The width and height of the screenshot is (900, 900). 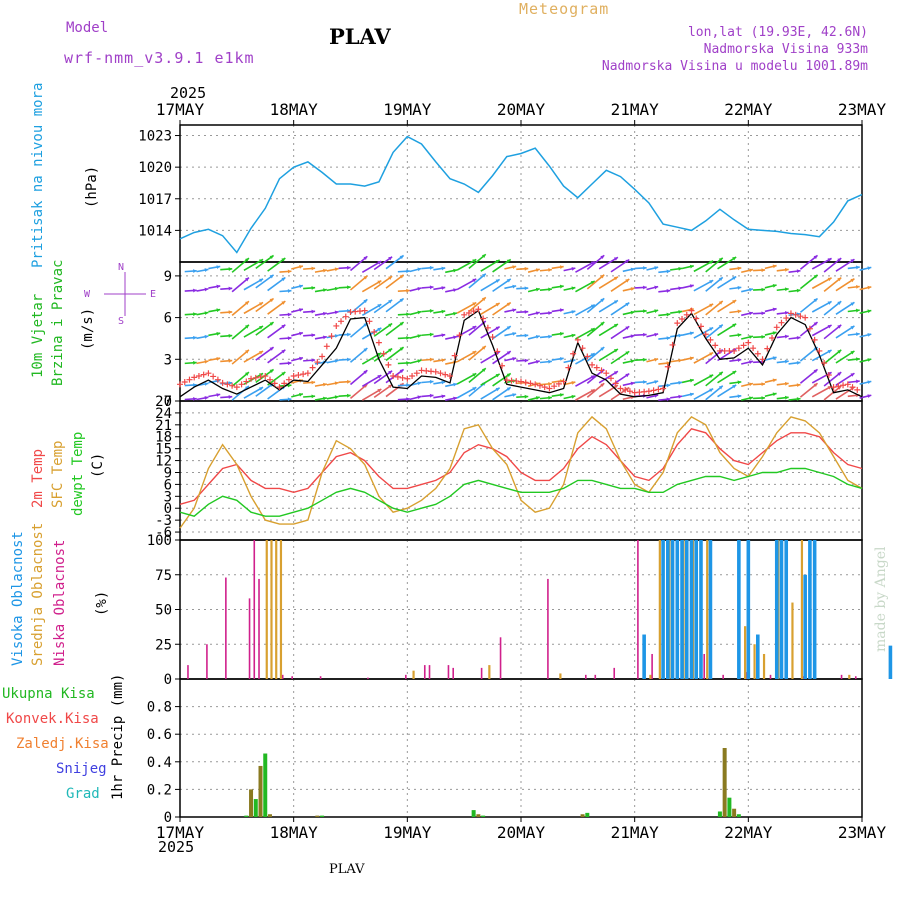 I want to click on xtick-label-bottom: 20MAY, so click(x=521, y=832).